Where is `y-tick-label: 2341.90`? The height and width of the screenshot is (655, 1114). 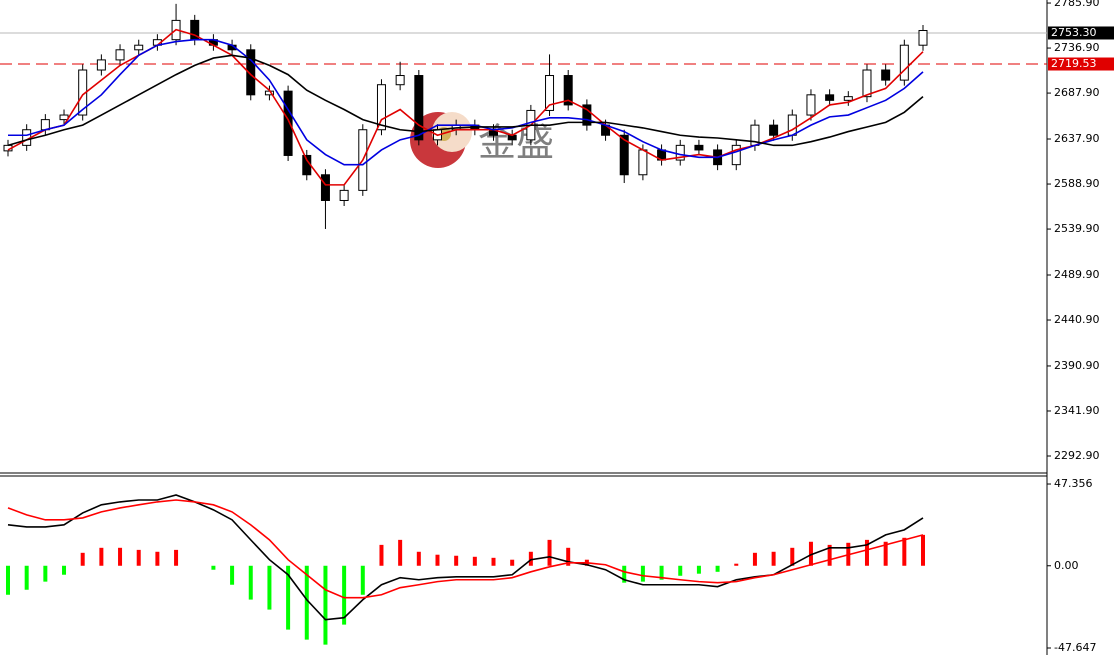 y-tick-label: 2341.90 is located at coordinates (1077, 410).